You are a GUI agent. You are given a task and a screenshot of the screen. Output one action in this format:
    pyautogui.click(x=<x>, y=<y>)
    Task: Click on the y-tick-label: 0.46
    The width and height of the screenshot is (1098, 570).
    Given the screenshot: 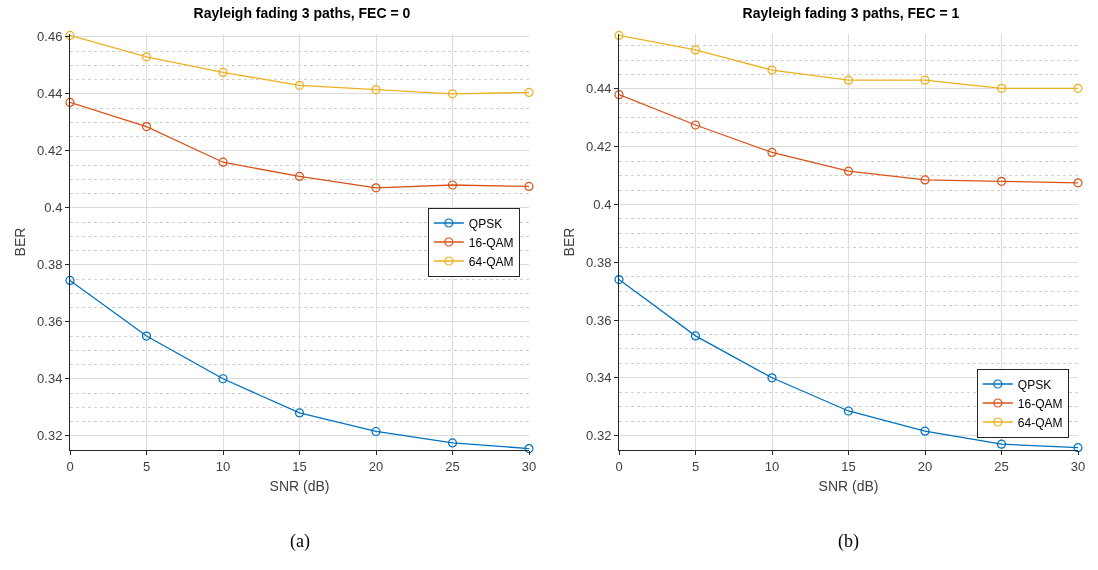 What is the action you would take?
    pyautogui.click(x=50, y=37)
    